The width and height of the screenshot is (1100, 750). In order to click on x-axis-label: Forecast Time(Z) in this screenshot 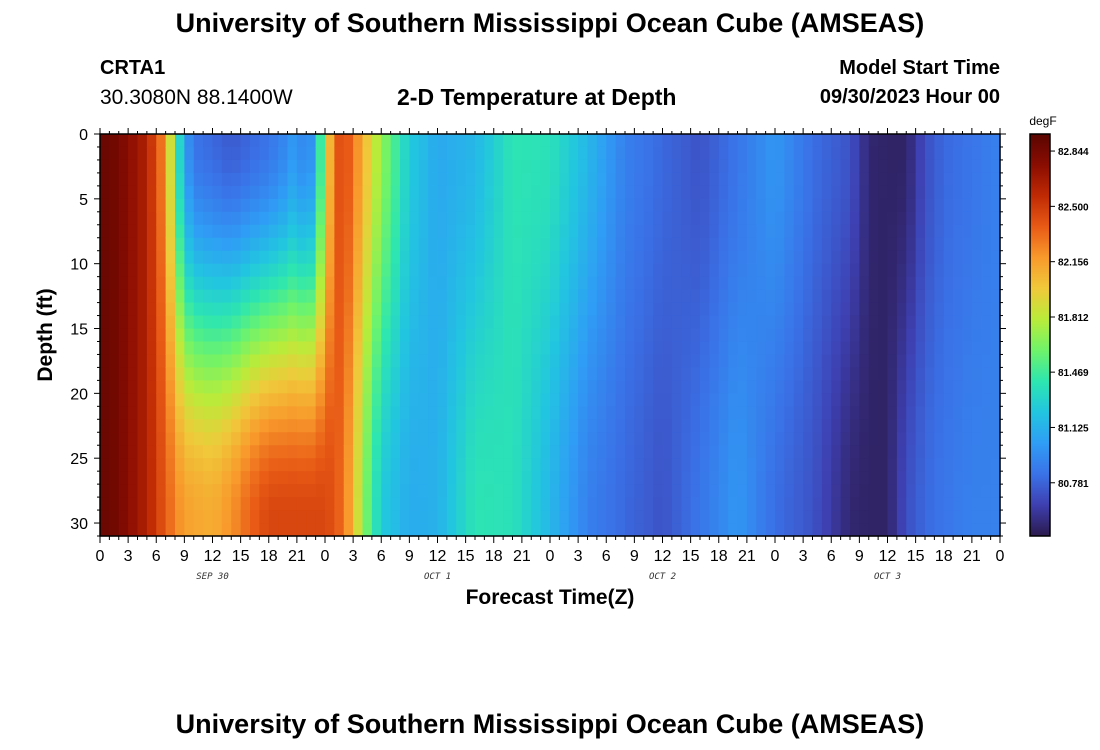, I will do `click(550, 597)`.